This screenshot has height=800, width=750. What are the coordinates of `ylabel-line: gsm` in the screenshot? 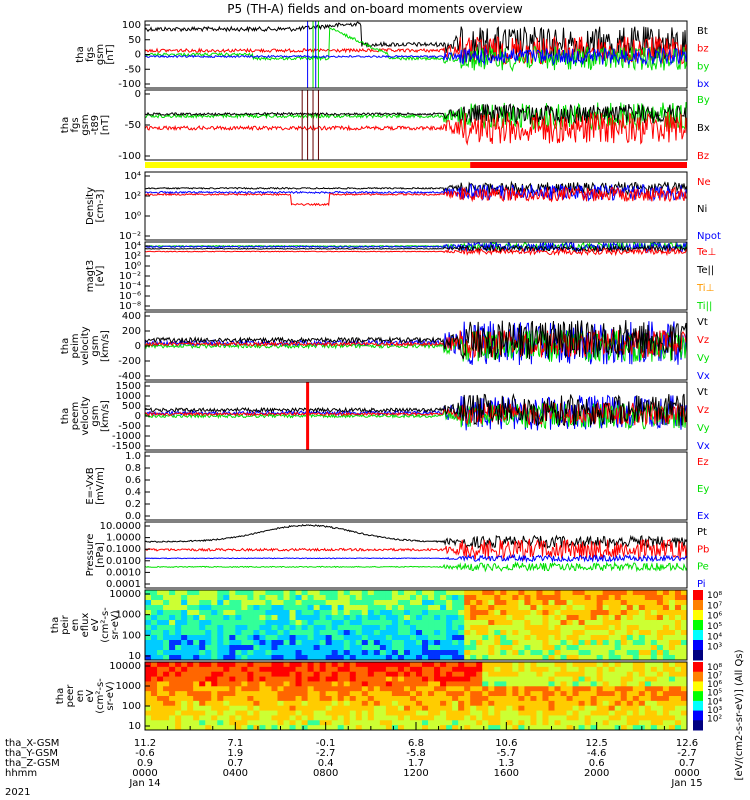 It's located at (100, 54).